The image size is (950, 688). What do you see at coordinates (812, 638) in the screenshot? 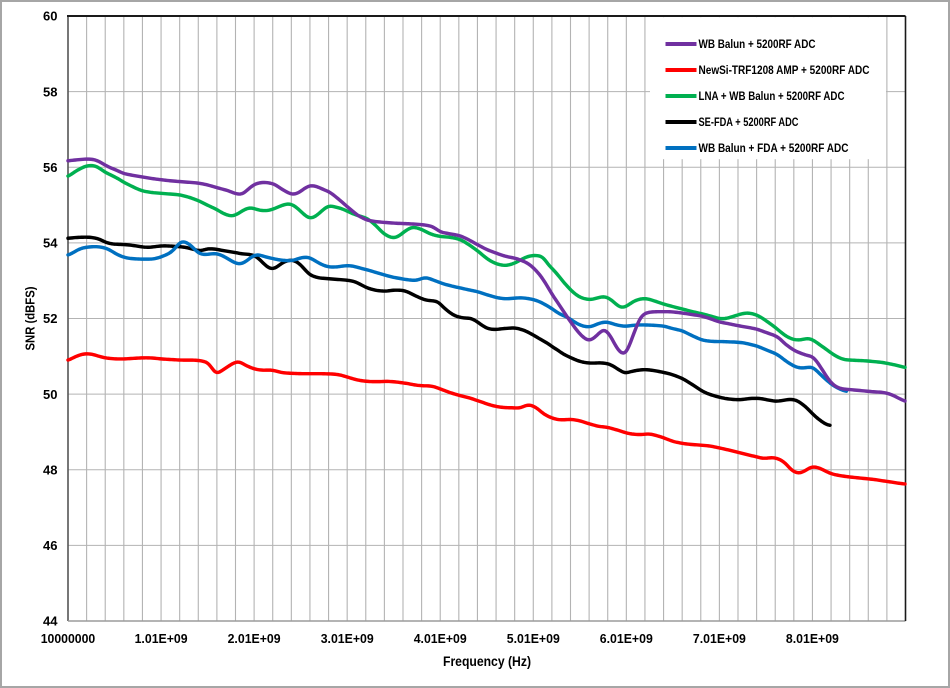
I see `svg-text: 8.01E+09` at bounding box center [812, 638].